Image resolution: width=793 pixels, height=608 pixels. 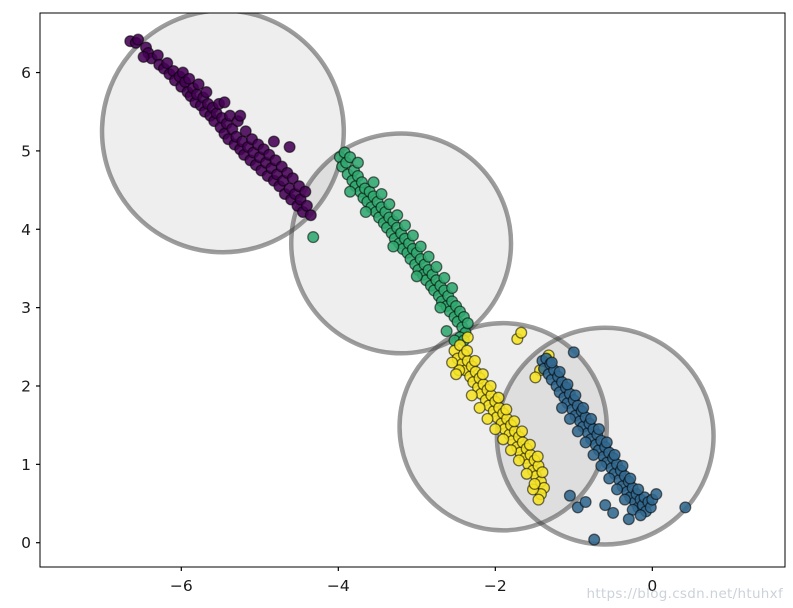 What do you see at coordinates (26, 151) in the screenshot?
I see `y-tick-label: 5` at bounding box center [26, 151].